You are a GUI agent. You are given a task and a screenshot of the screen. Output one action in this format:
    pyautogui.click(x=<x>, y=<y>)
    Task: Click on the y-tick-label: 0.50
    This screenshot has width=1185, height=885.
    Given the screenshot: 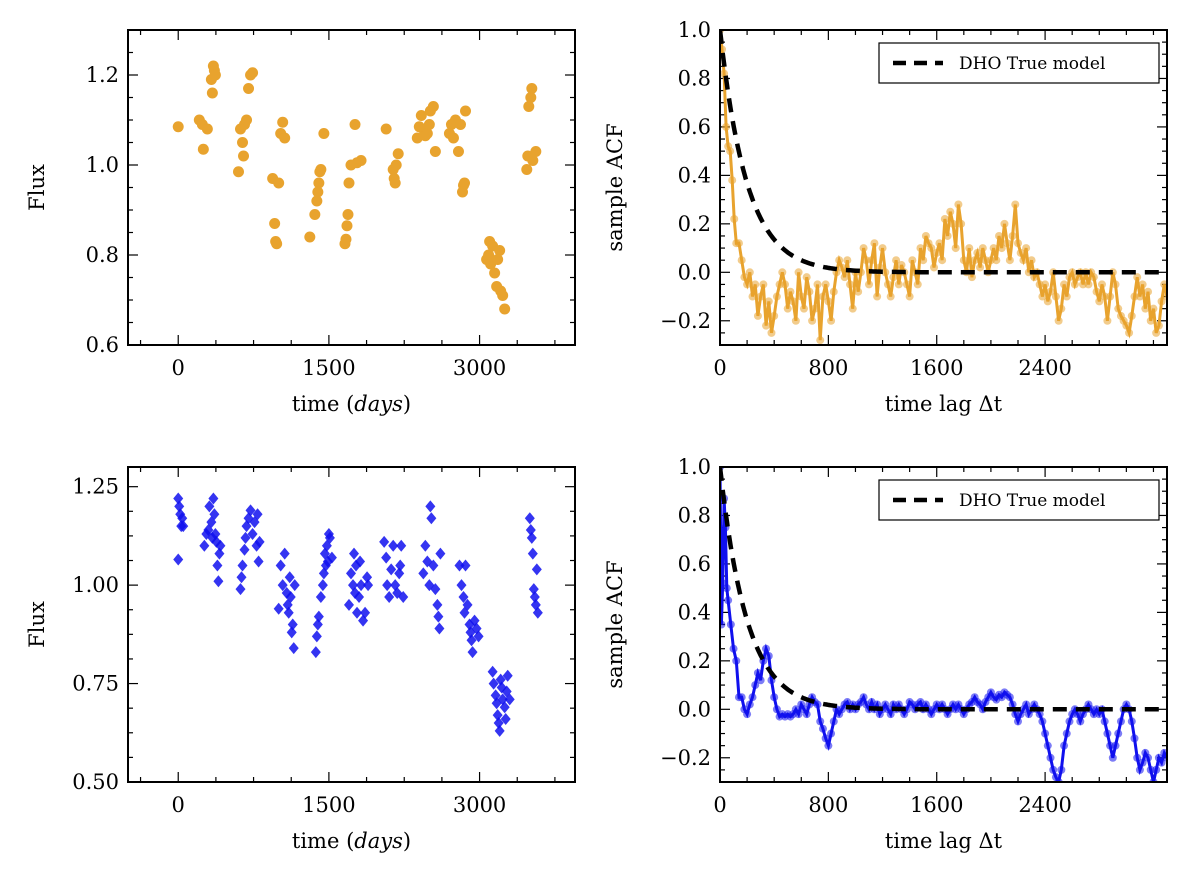 What is the action you would take?
    pyautogui.click(x=95, y=782)
    